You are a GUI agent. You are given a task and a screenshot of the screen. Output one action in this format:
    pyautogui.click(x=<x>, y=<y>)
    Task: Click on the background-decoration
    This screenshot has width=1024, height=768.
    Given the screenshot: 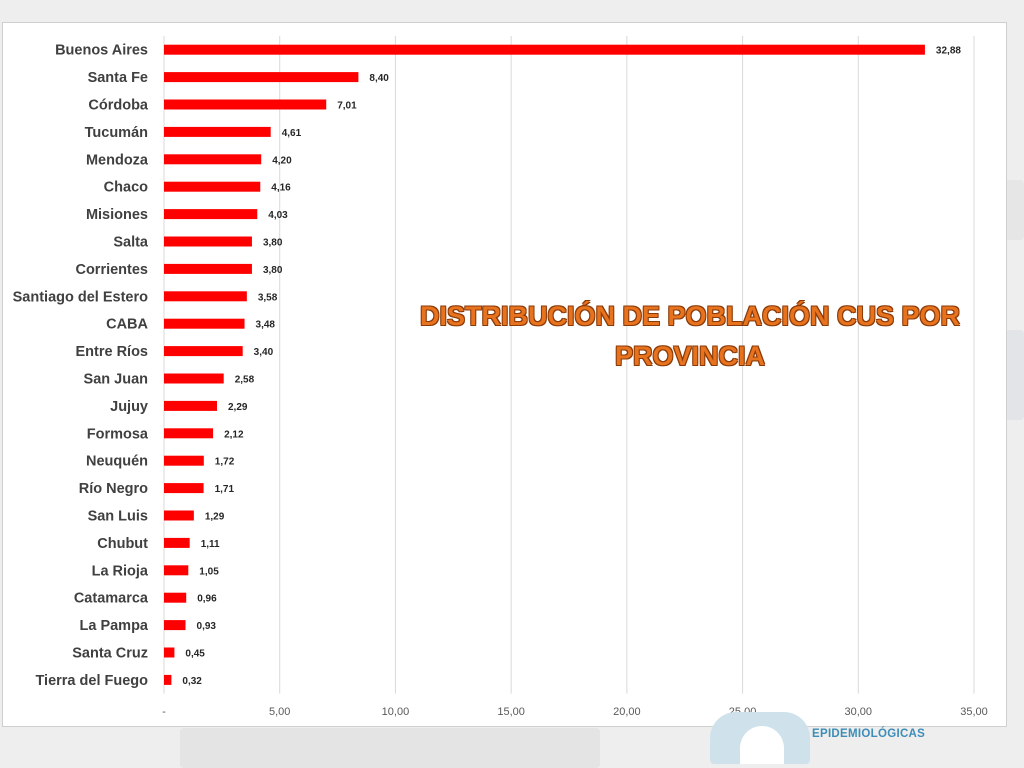 What is the action you would take?
    pyautogui.click(x=390, y=748)
    